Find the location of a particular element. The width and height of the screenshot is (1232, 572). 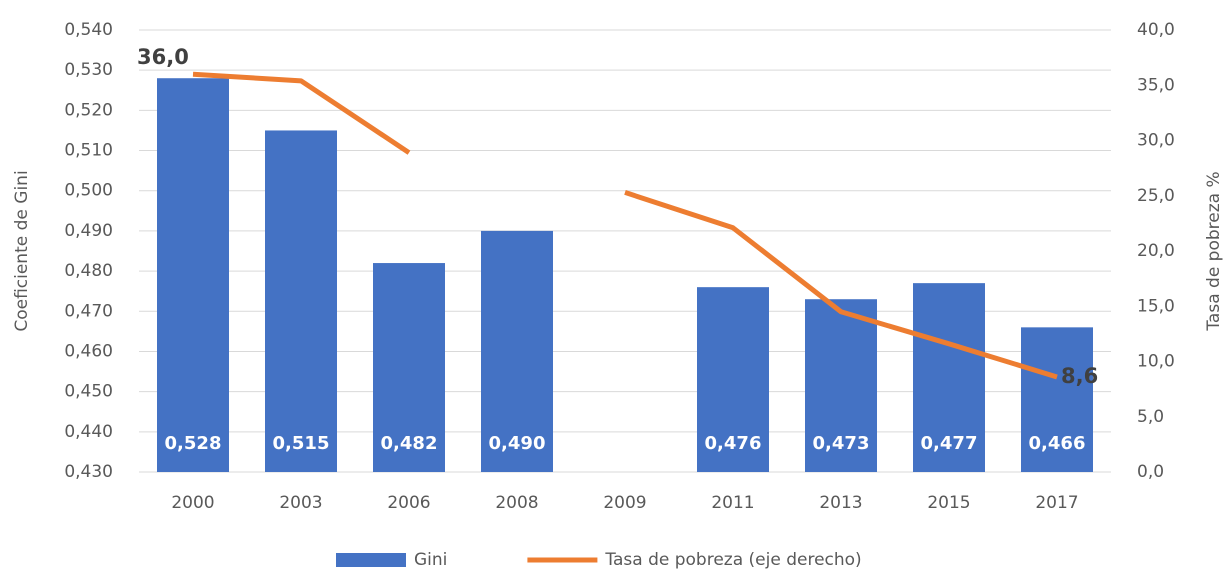

y-tick-label: 0,430 is located at coordinates (88, 472).